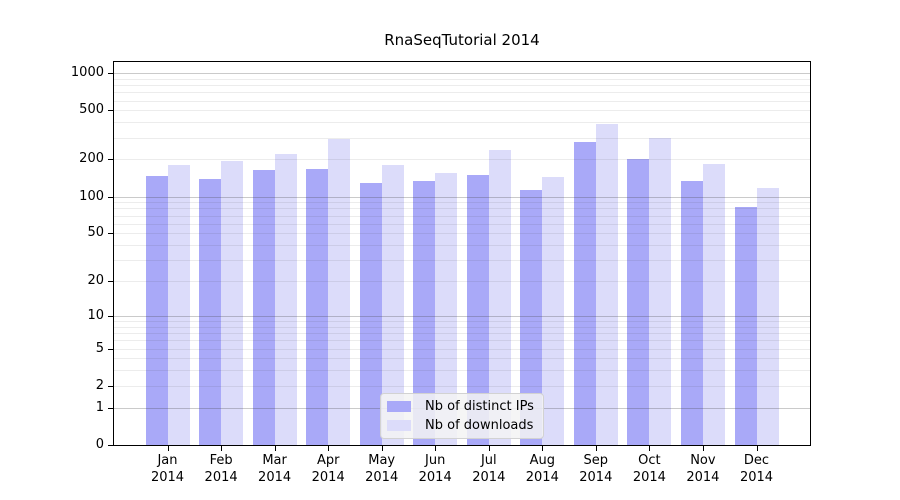  I want to click on bar-downloads-jun, so click(446, 309).